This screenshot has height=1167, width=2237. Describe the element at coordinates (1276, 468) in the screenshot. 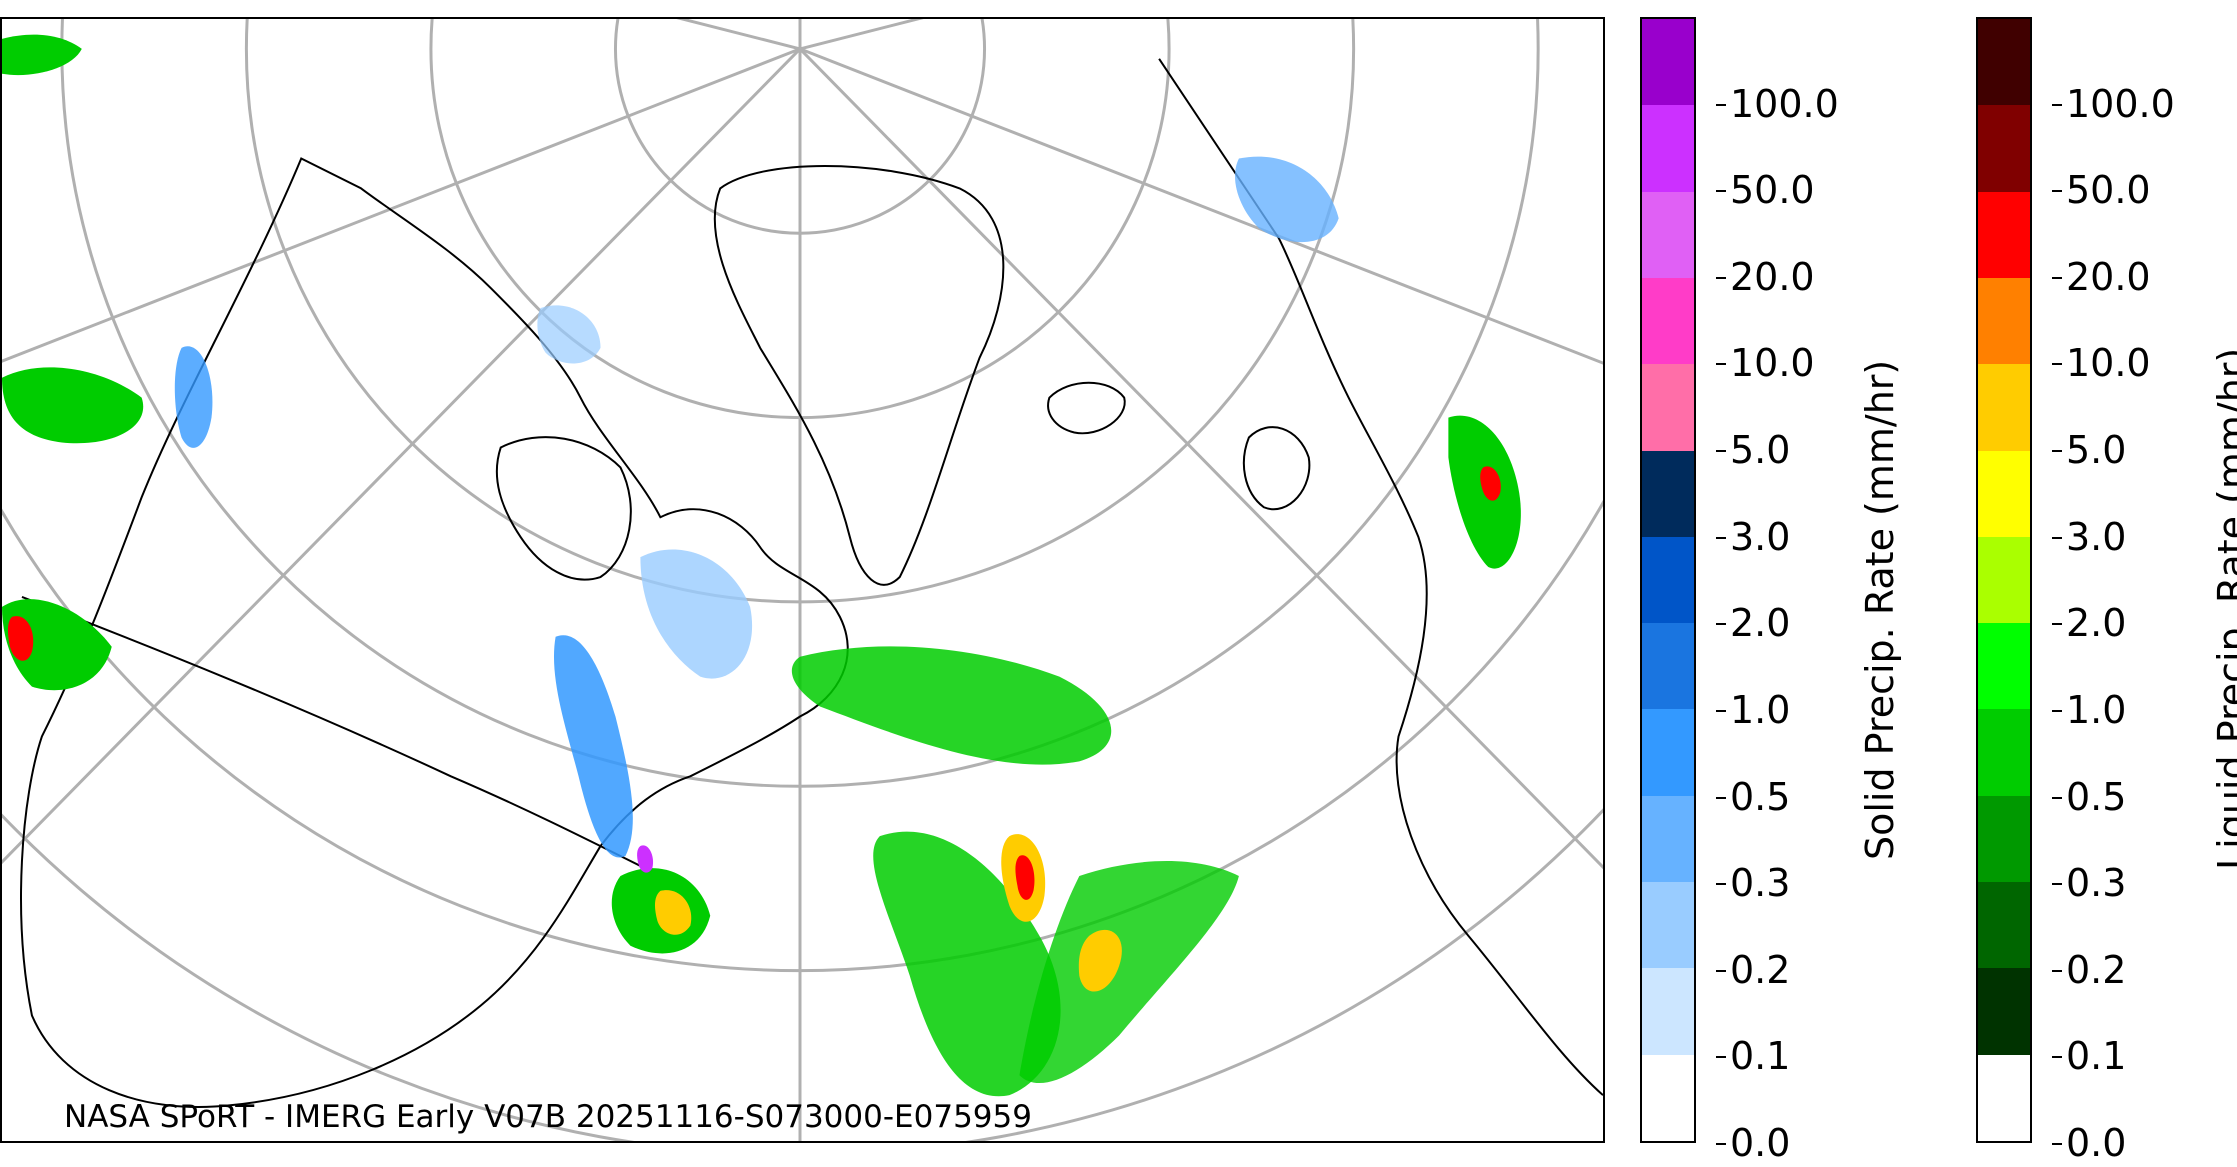

I see `british-isles-coastline` at that location.